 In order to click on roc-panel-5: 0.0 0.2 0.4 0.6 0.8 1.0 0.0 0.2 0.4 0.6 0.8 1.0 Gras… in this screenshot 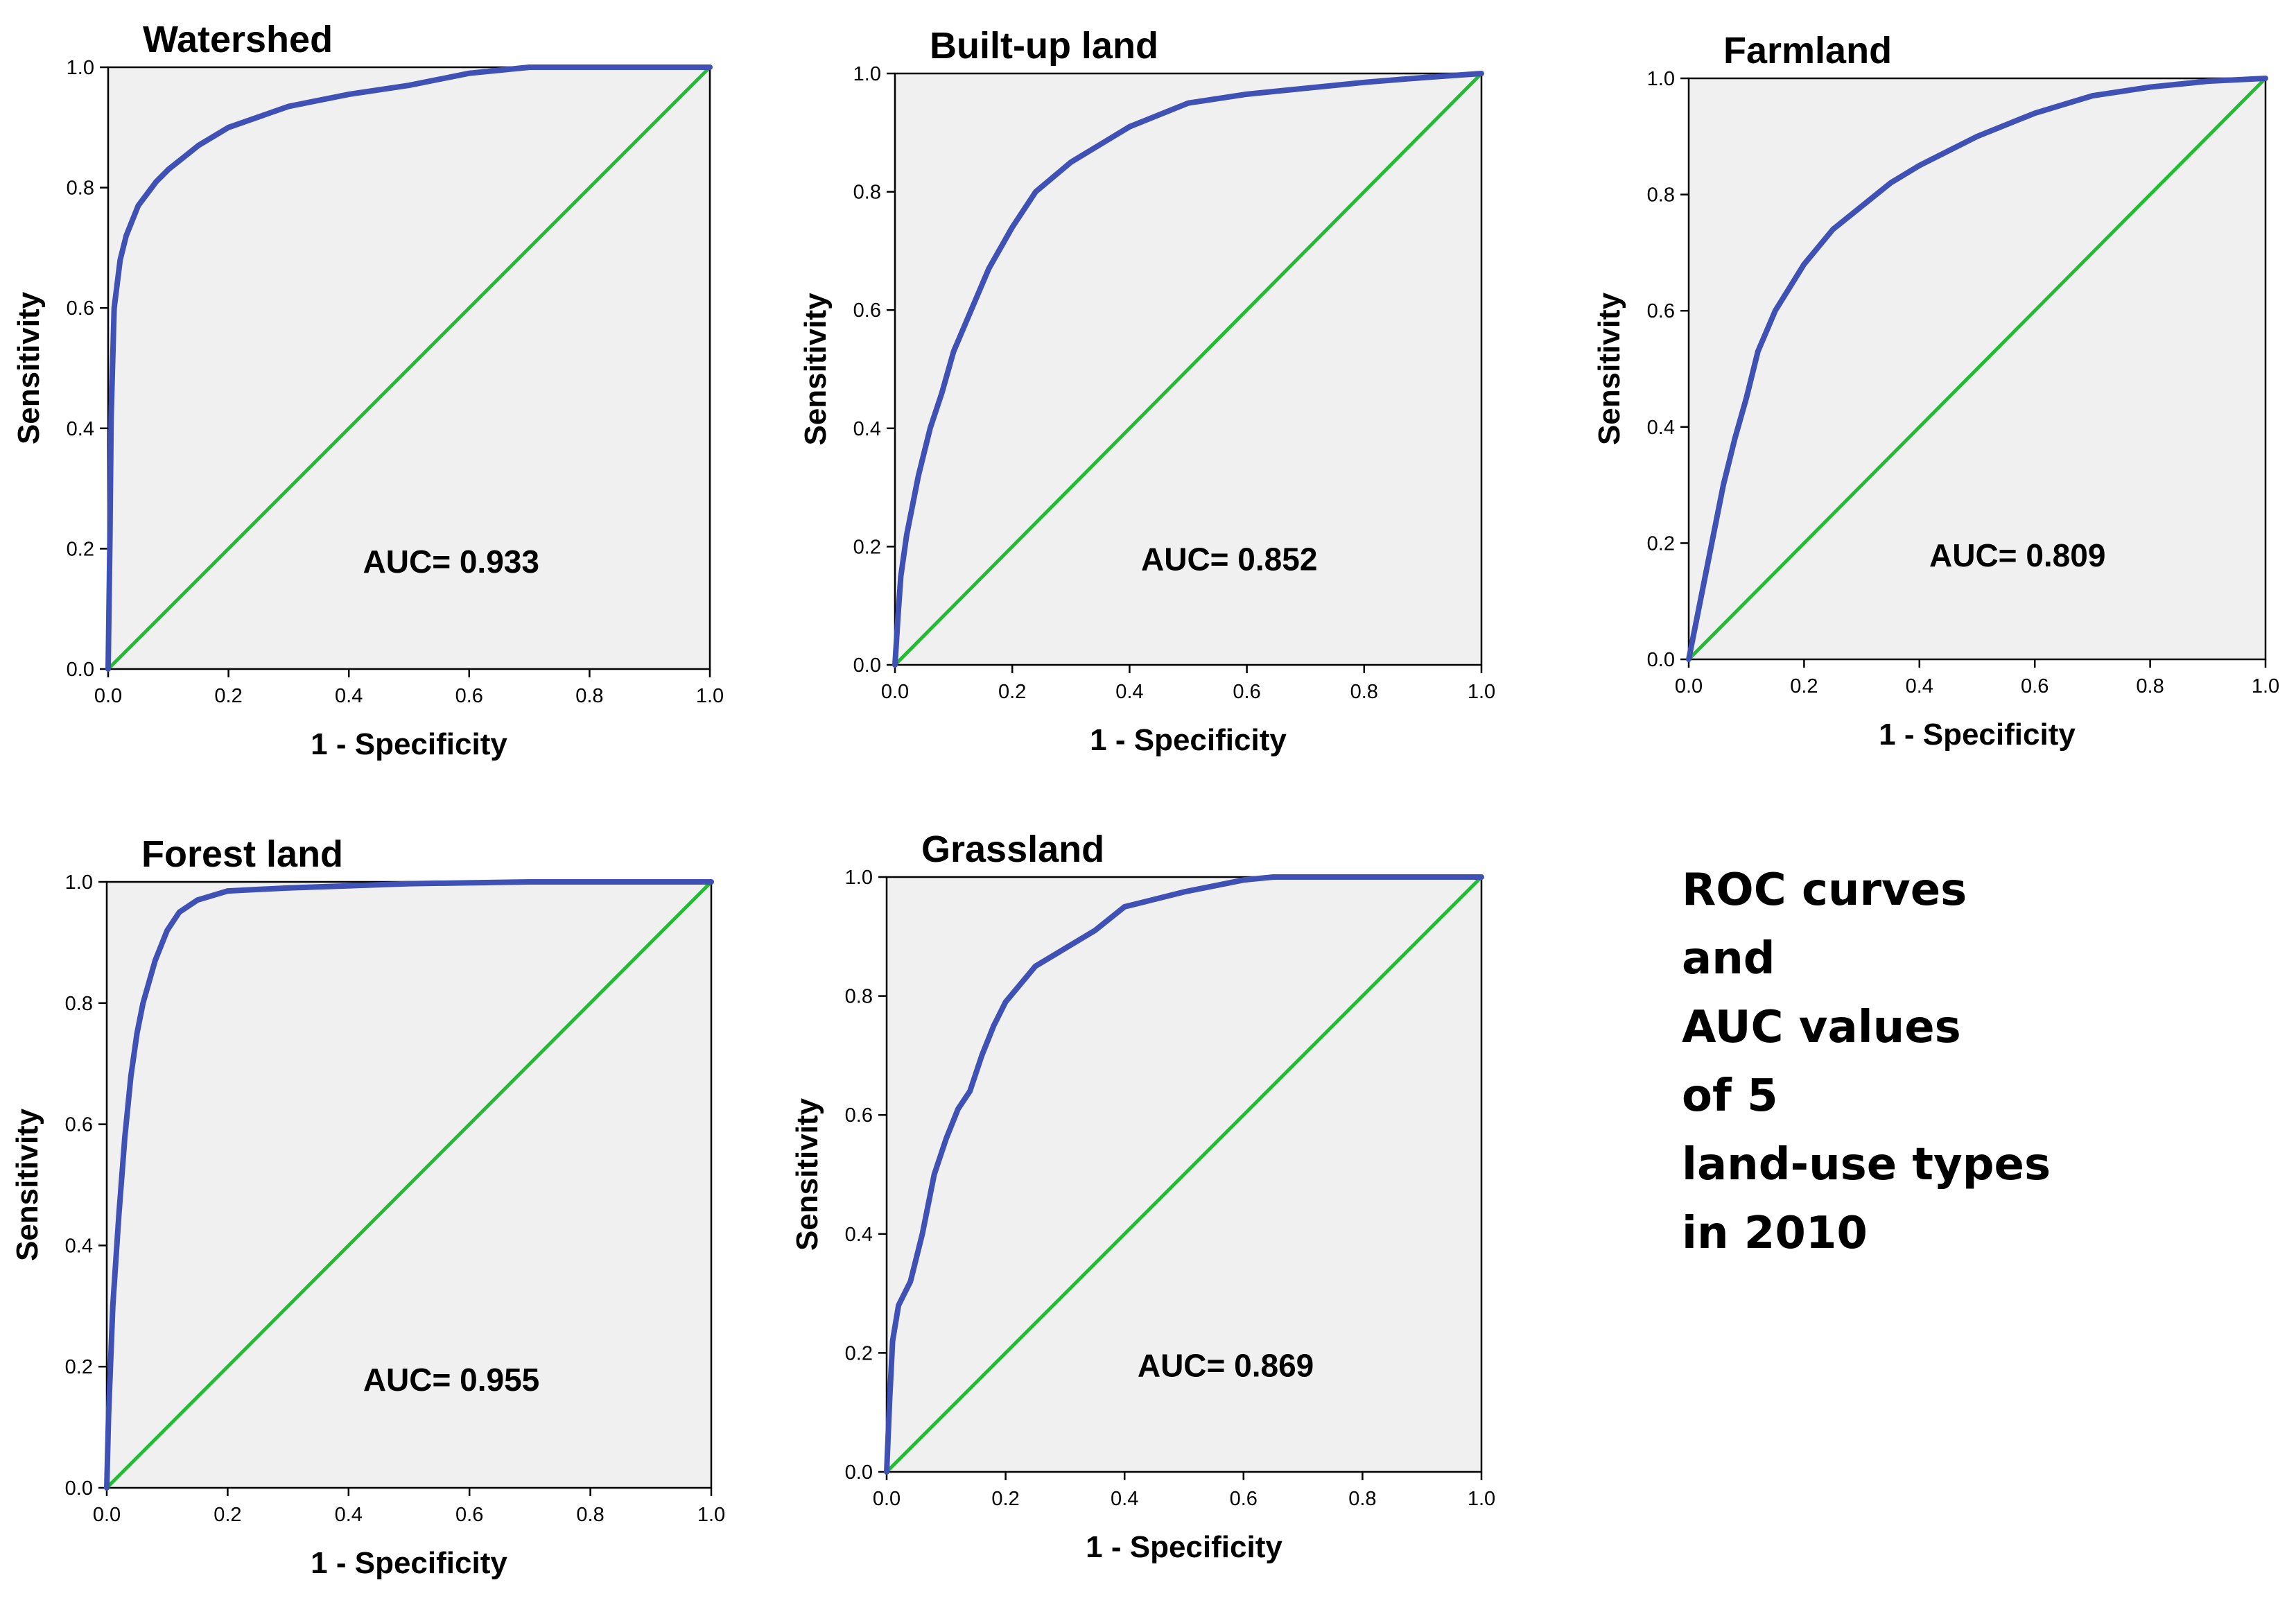, I will do `click(1142, 1196)`.